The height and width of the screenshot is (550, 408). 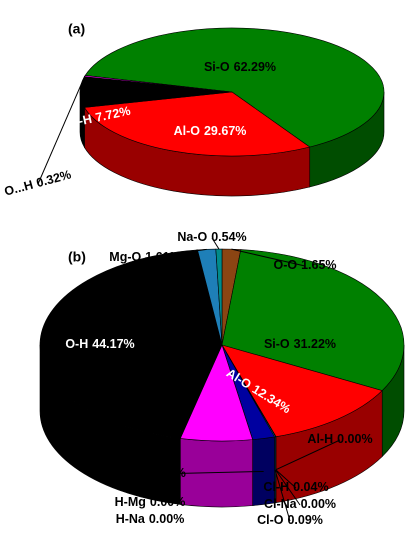 I want to click on slice-value: 1.97%, so click(x=167, y=473).